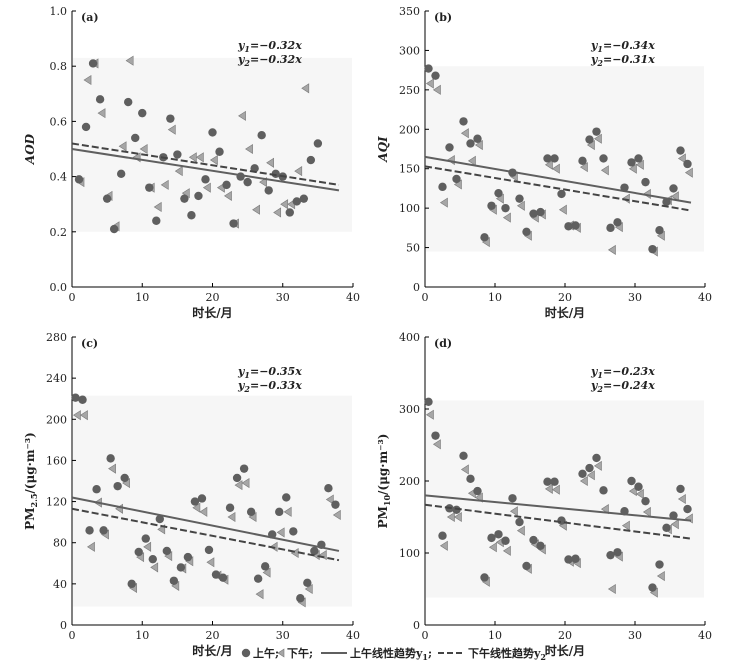 This screenshot has height=661, width=738. Describe the element at coordinates (622, 46) in the screenshot. I see `trend-equation-y1: y1=−0.34x` at that location.